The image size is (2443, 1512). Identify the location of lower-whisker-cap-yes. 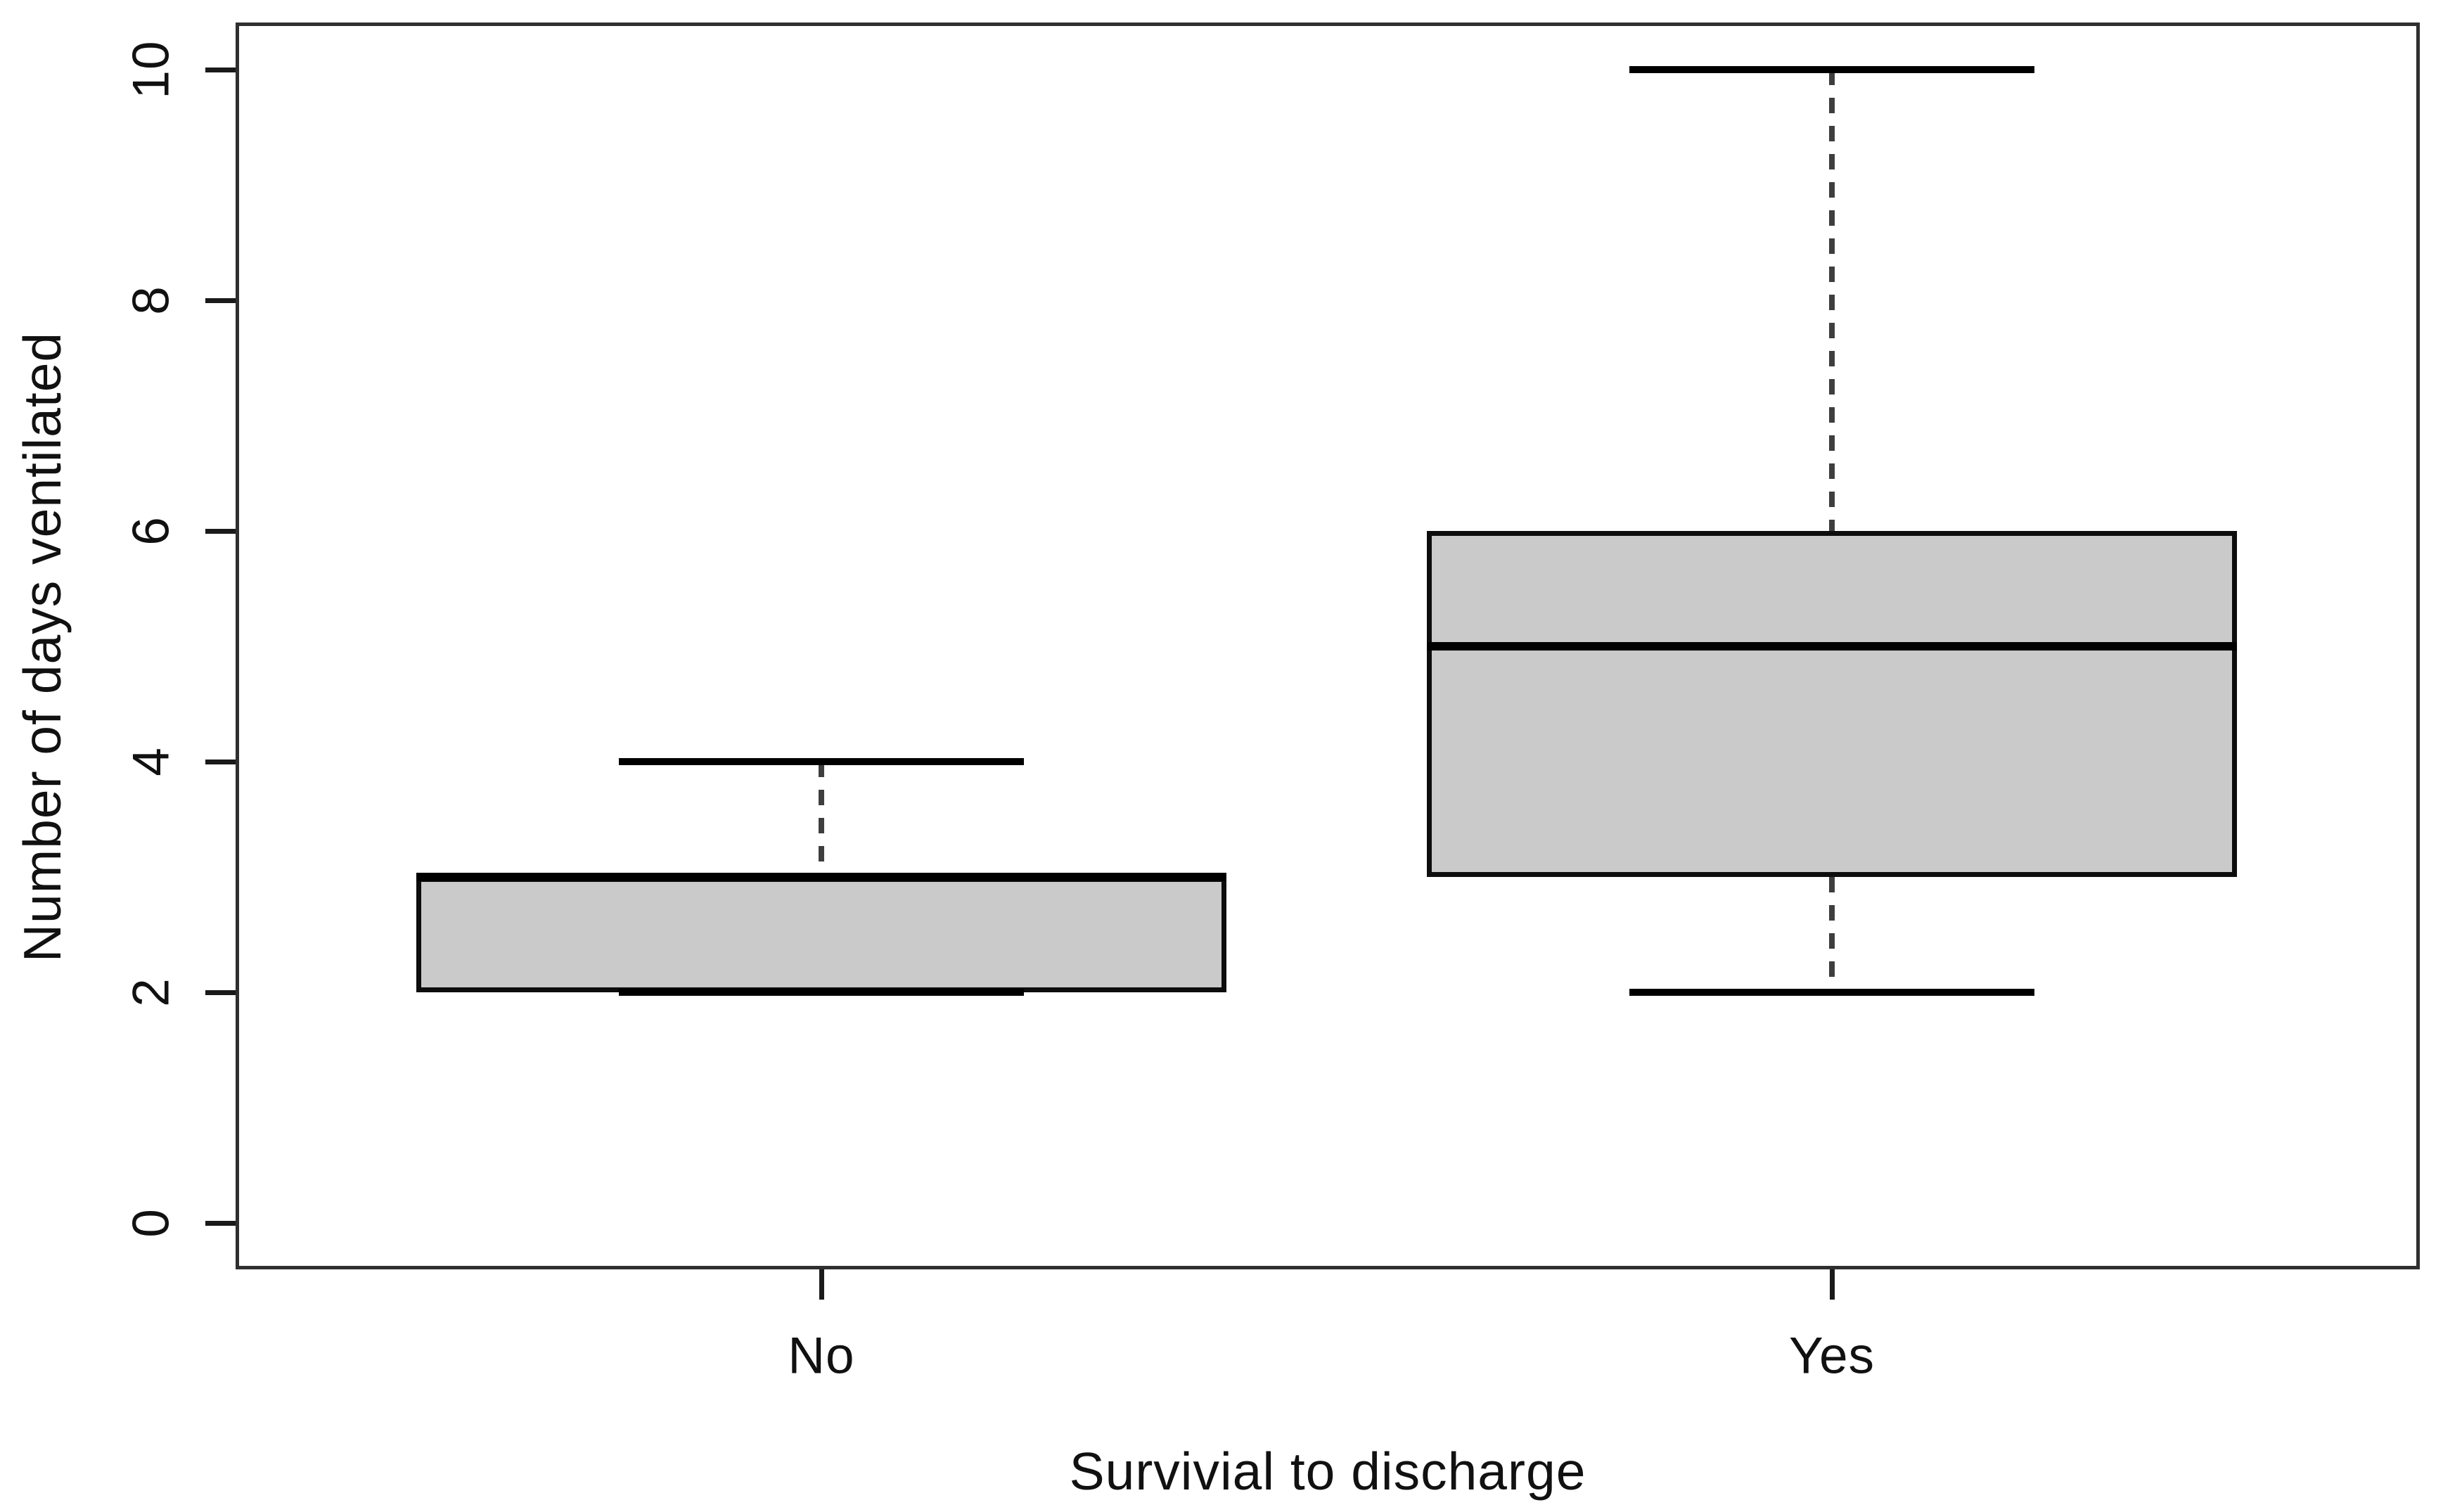
(1831, 992).